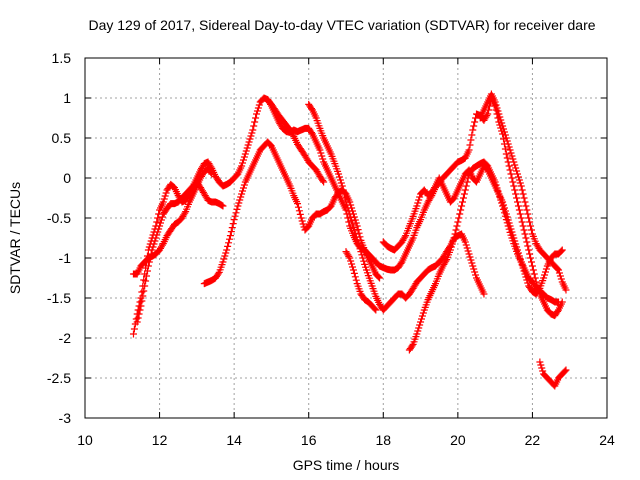 The height and width of the screenshot is (480, 640). I want to click on y-tick-label: -3, so click(65, 418).